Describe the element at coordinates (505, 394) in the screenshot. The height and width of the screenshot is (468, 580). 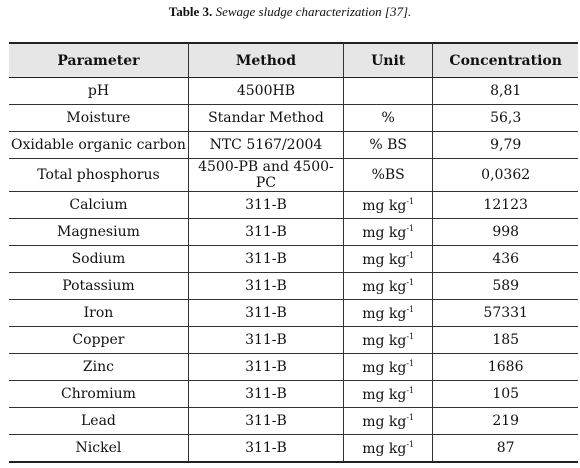
I see `cell-concentration: 105` at that location.